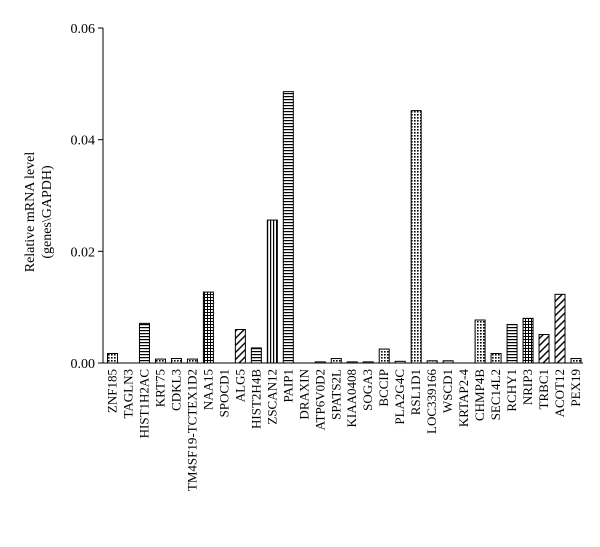 This screenshot has height=547, width=600. I want to click on bar-nrip3, so click(528, 340).